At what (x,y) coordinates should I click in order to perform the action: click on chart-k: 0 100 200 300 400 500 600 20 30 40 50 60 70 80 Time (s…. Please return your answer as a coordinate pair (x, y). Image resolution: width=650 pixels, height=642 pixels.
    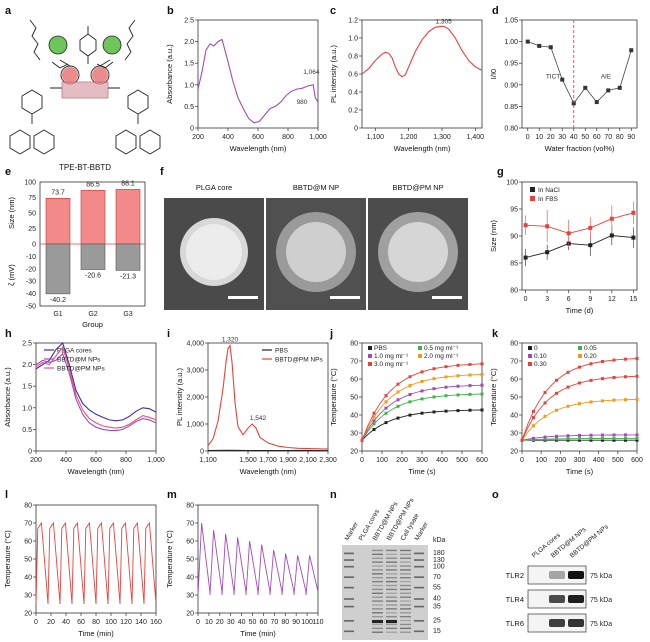
    Looking at the image, I should click on (566, 409).